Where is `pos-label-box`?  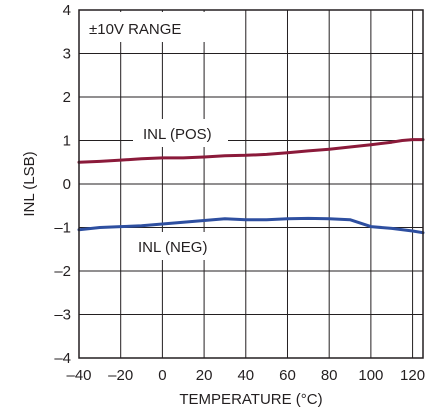
pos-label-box is located at coordinates (180, 133).